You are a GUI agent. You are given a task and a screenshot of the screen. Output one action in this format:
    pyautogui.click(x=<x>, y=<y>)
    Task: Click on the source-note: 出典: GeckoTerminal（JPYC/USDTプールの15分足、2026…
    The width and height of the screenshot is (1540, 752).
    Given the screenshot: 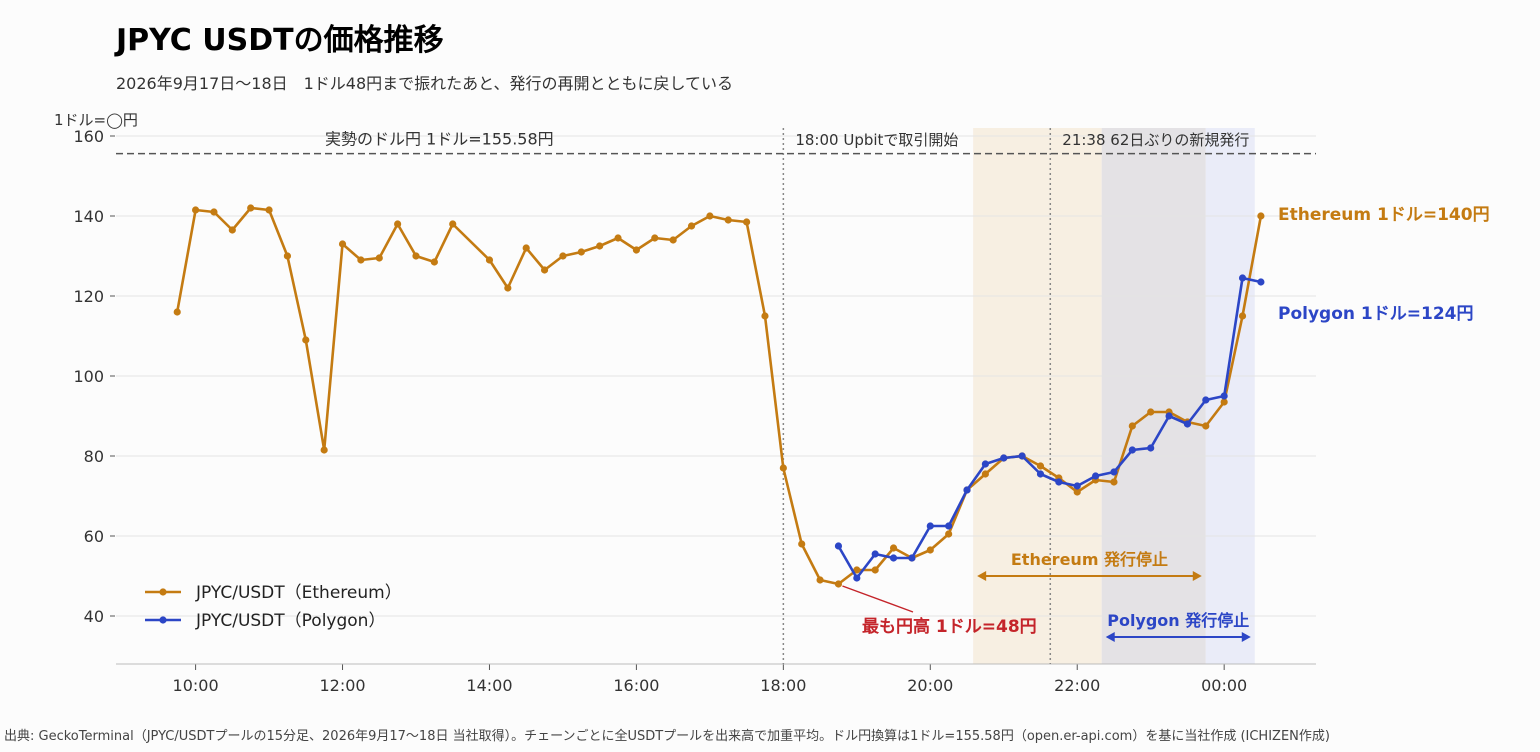 What is the action you would take?
    pyautogui.click(x=667, y=736)
    